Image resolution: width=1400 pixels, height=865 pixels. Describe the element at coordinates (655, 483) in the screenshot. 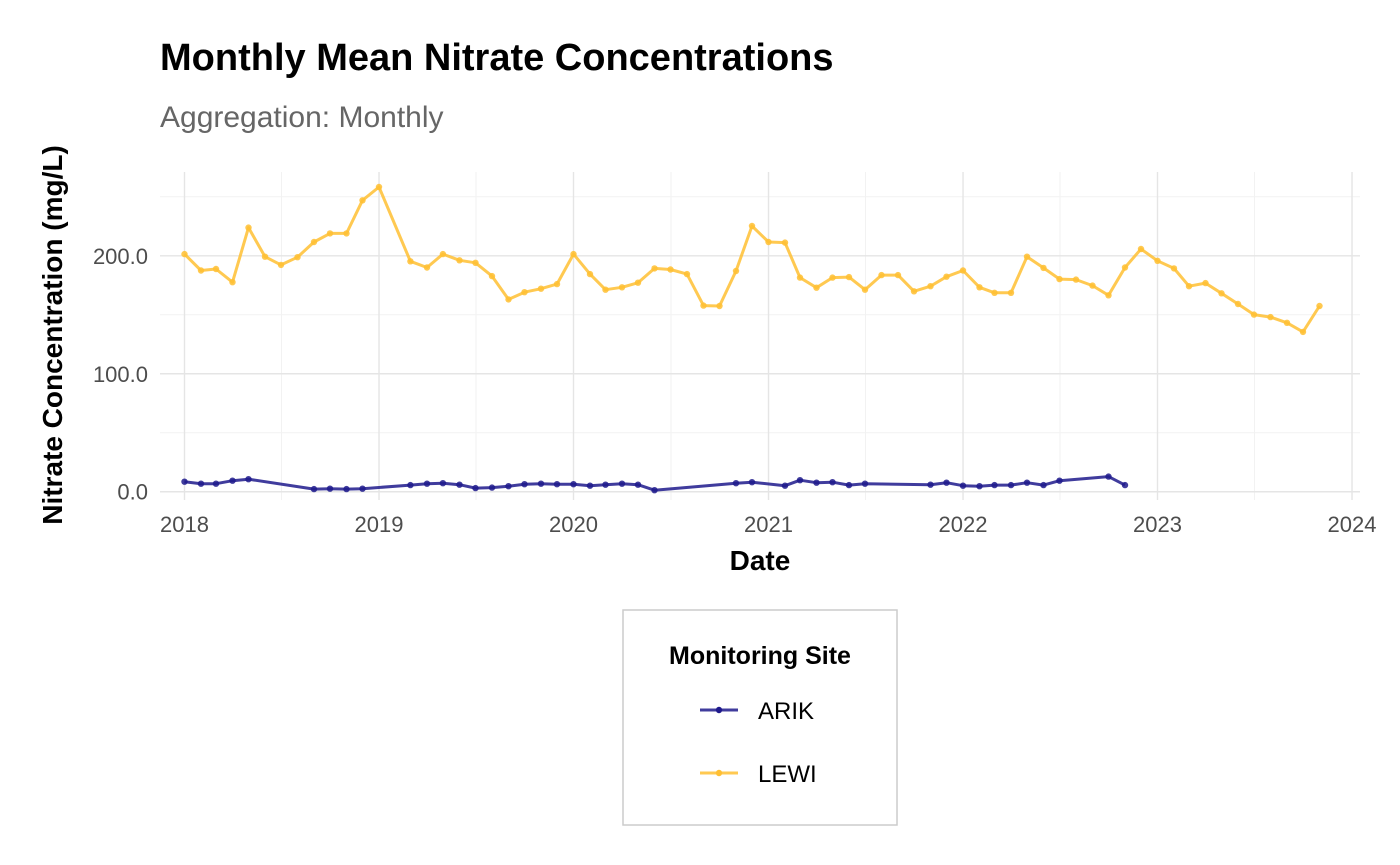

I see `series-arik` at that location.